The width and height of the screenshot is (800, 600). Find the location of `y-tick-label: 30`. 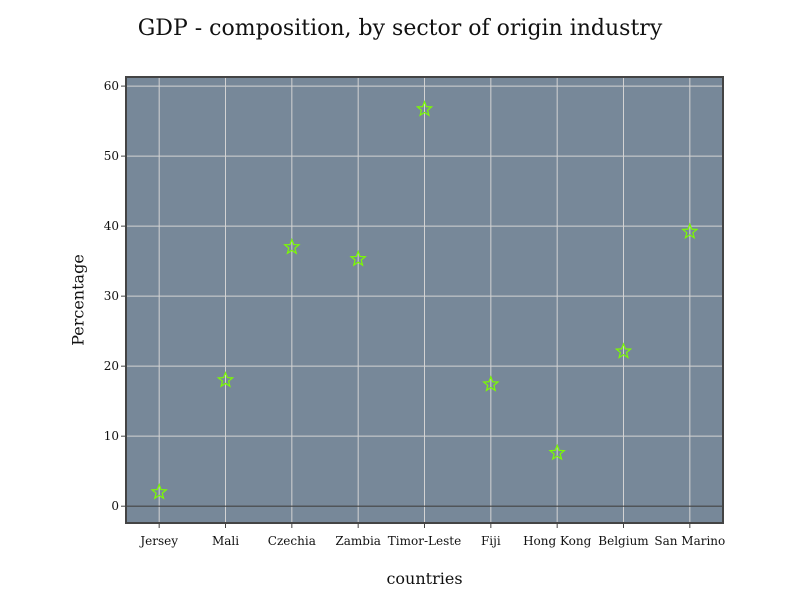

y-tick-label: 30 is located at coordinates (111, 296).